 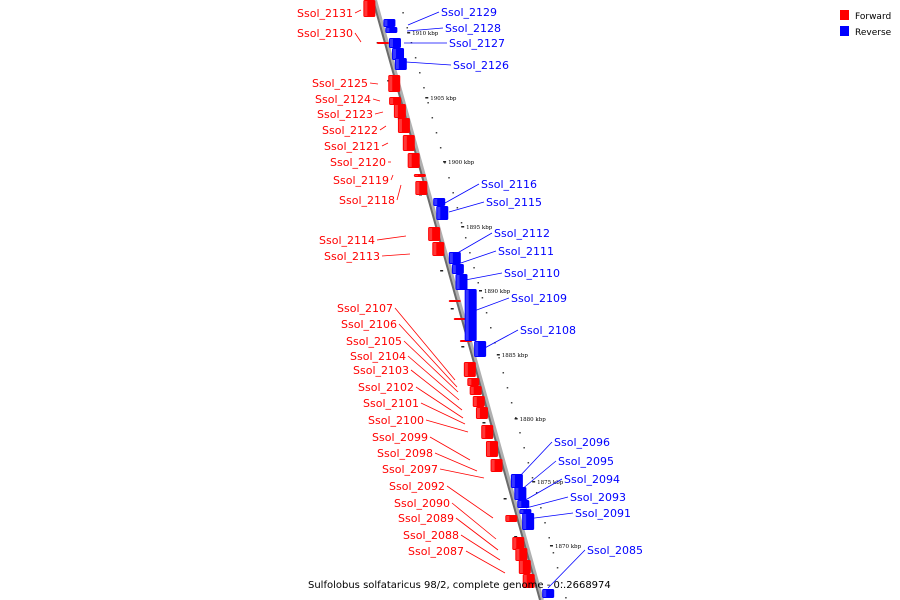 What do you see at coordinates (386, 387) in the screenshot?
I see `gene-label-ssol-2102: Ssol_2102` at bounding box center [386, 387].